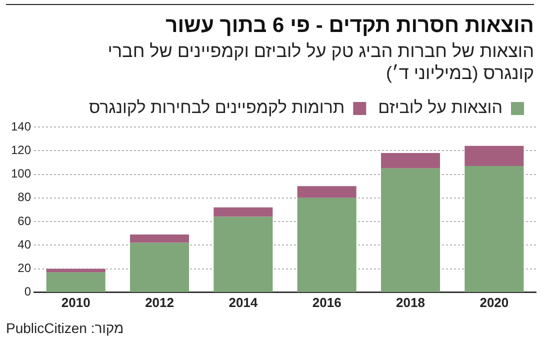 This screenshot has width=550, height=345. I want to click on chart-title: הוצאות חסרות תקדים - פי 6 בתוך עשור, so click(350, 26).